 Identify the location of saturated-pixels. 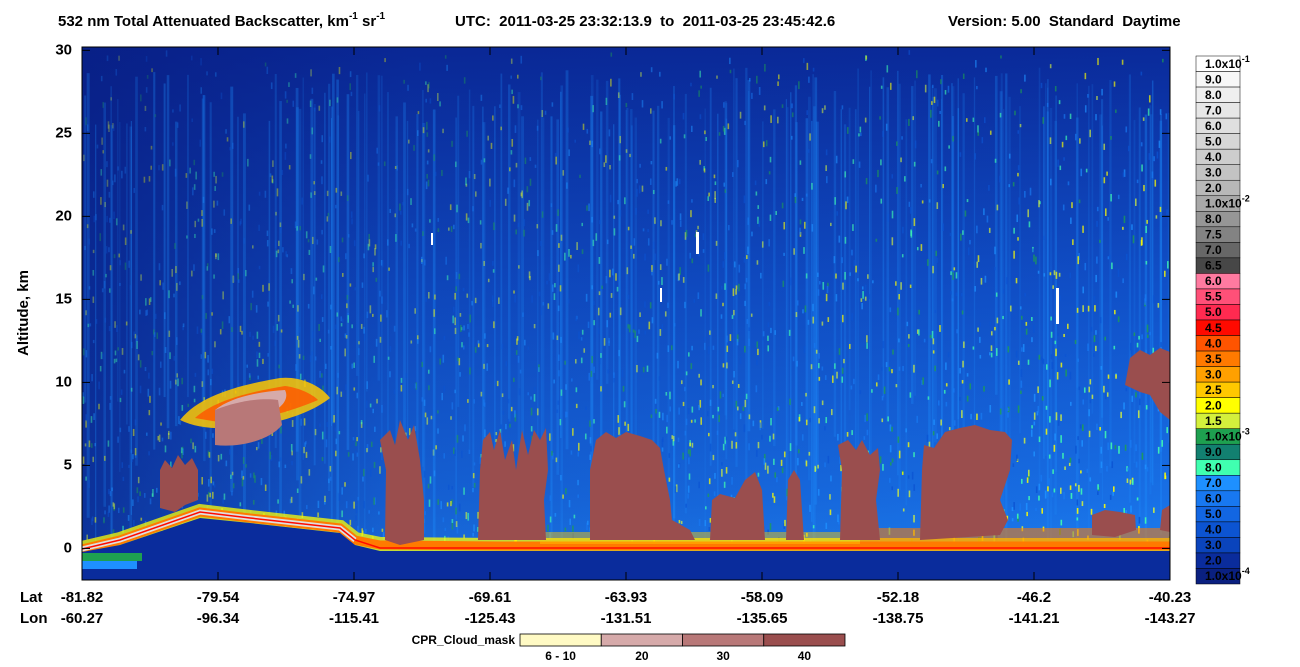
(745, 278).